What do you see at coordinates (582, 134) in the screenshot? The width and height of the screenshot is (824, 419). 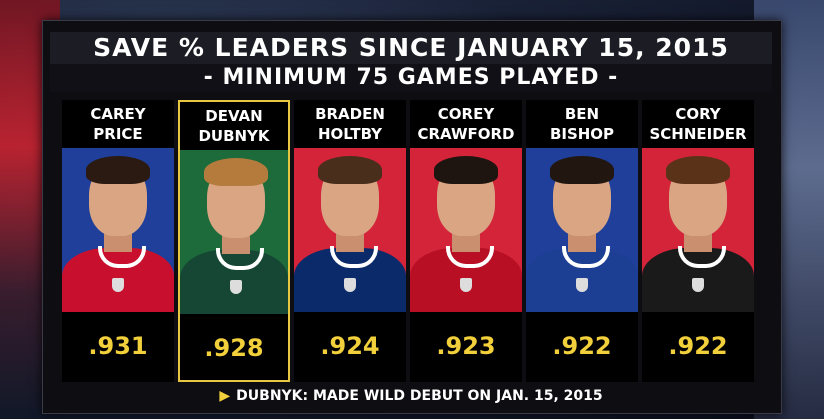 I see `player-last-name: BISHOP` at bounding box center [582, 134].